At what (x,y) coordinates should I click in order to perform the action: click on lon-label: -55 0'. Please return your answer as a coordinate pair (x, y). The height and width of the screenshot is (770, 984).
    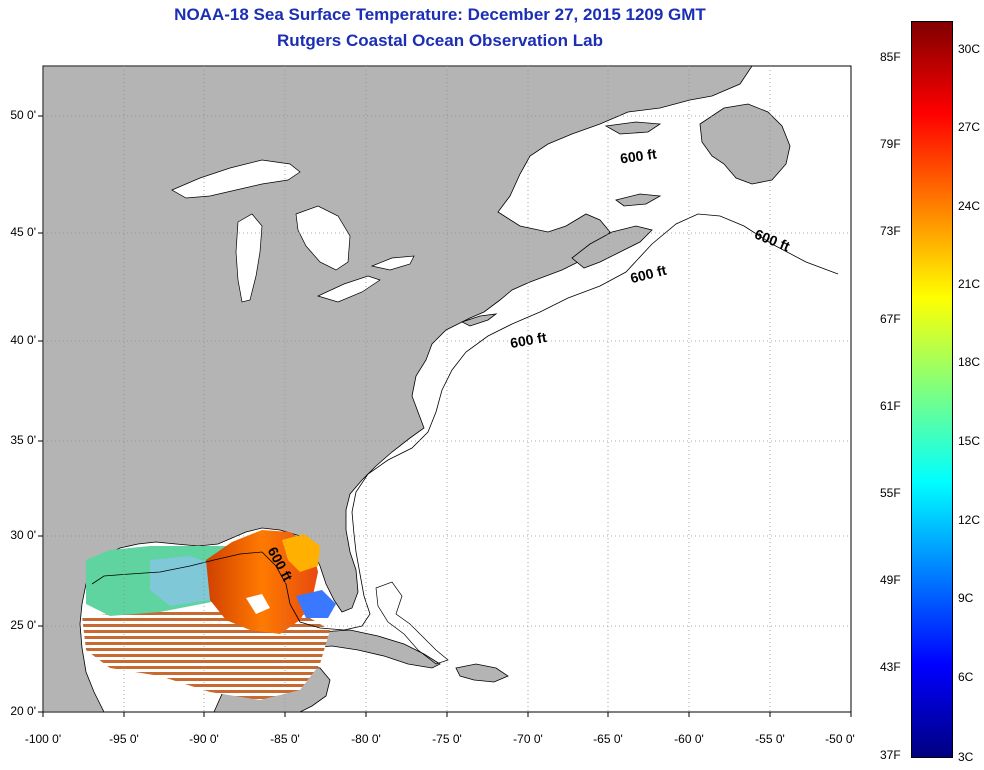
    Looking at the image, I should click on (770, 739).